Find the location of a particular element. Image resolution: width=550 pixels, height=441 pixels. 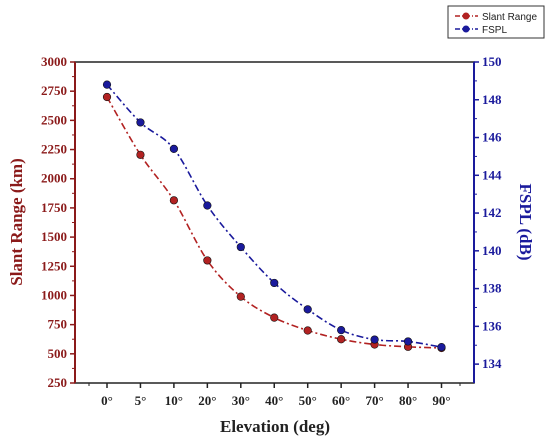

left-y-tick-label: 2000 is located at coordinates (54, 178).